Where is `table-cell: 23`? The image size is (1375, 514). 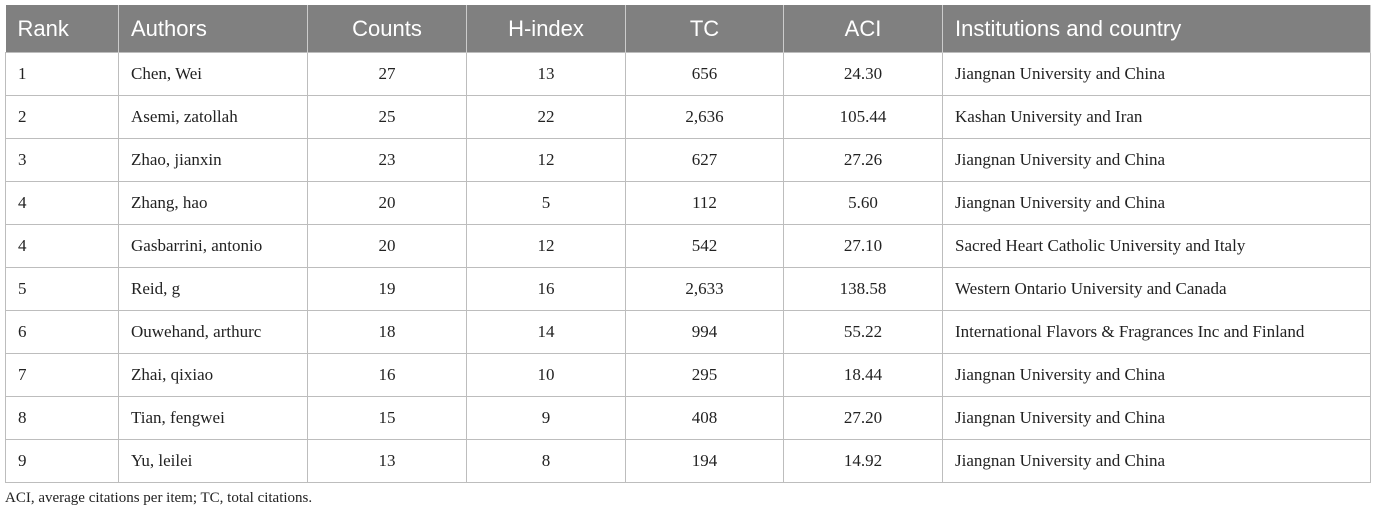 table-cell: 23 is located at coordinates (387, 160).